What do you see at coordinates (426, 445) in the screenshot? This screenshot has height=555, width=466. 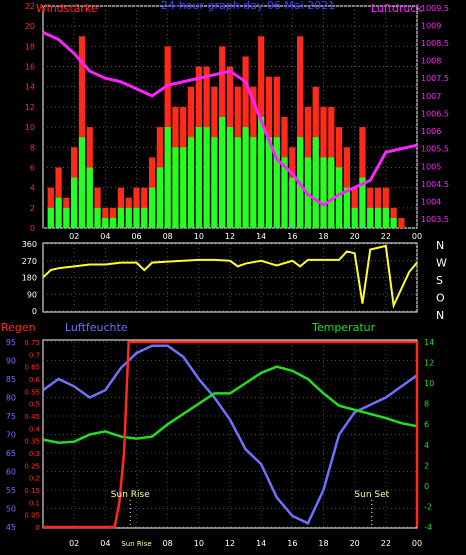 I see `temperature-tick-label: 4` at bounding box center [426, 445].